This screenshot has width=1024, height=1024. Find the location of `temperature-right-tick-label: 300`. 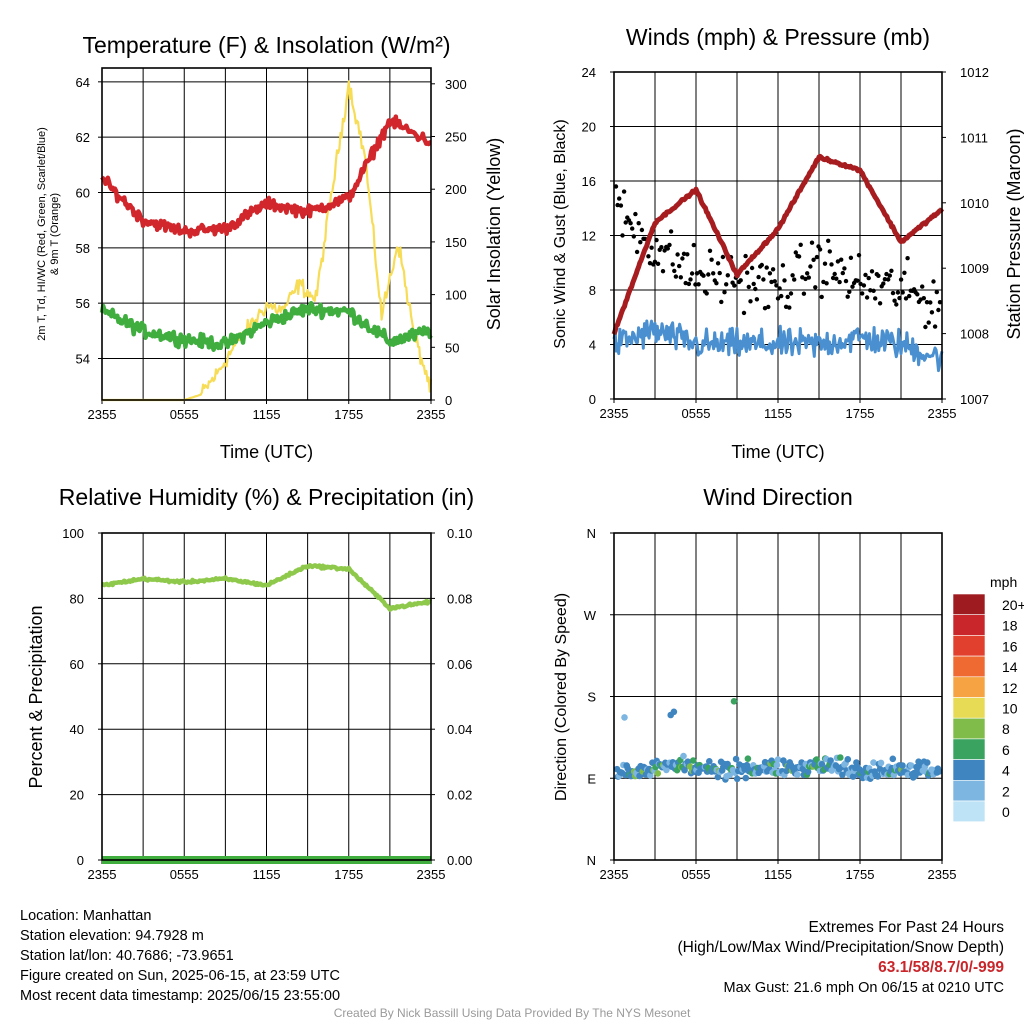

temperature-right-tick-label: 300 is located at coordinates (456, 84).